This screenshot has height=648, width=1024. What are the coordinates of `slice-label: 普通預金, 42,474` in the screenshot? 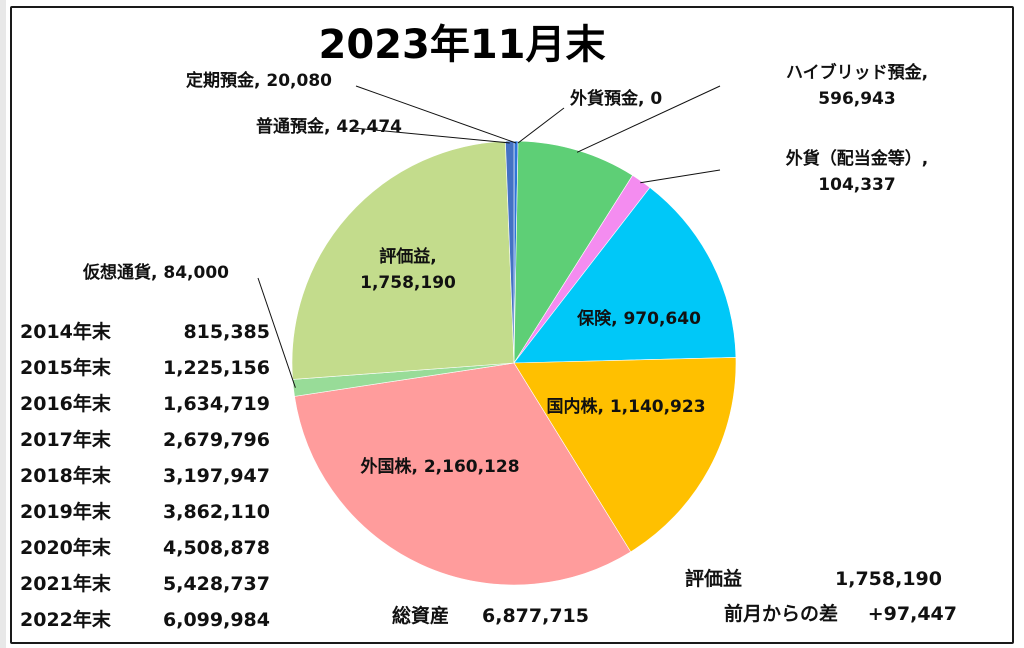 It's located at (329, 126).